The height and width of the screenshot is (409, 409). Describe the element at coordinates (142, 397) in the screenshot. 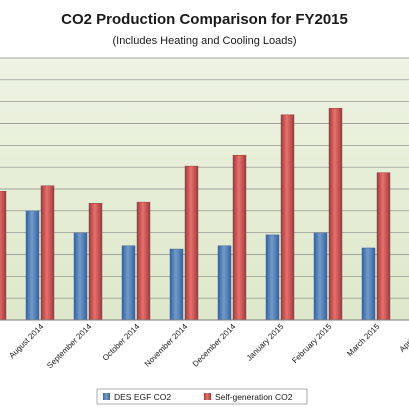

I see `legend-label-des: DES EGF CO2` at that location.